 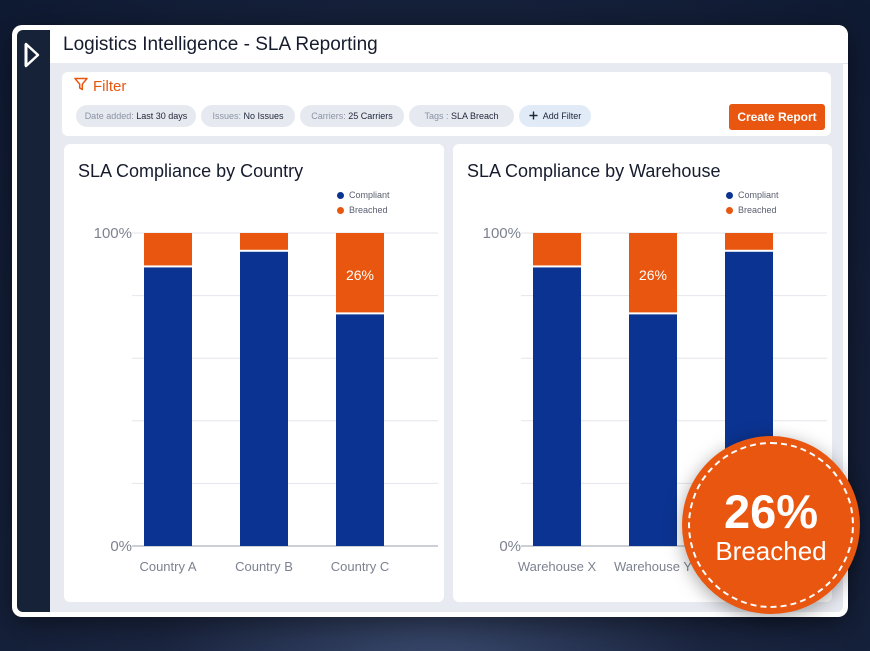 I want to click on x-tick-label: Country C, so click(x=360, y=566).